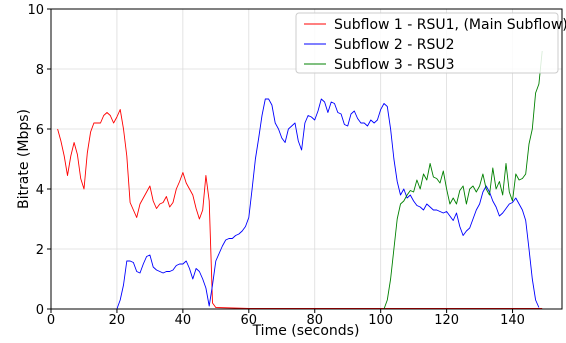  I want to click on x-tick-label: 140, so click(512, 320).